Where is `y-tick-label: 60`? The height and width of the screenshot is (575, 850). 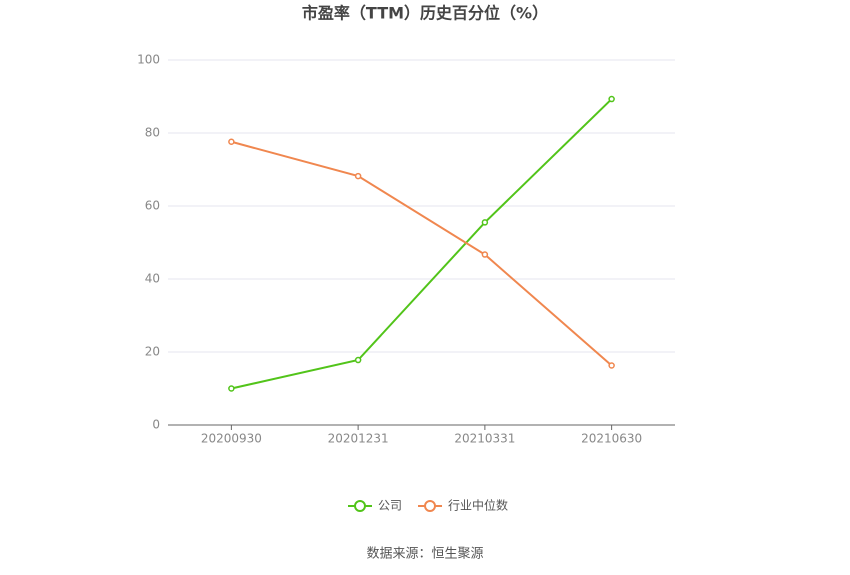
y-tick-label: 60 is located at coordinates (152, 206).